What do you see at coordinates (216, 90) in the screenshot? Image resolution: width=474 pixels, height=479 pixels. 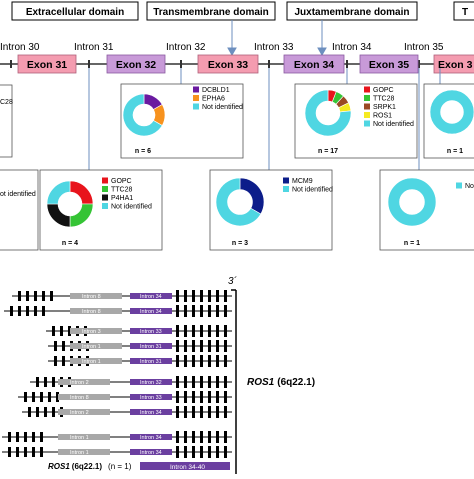 I see `legend-label-intron32-0: DCBLD1` at bounding box center [216, 90].